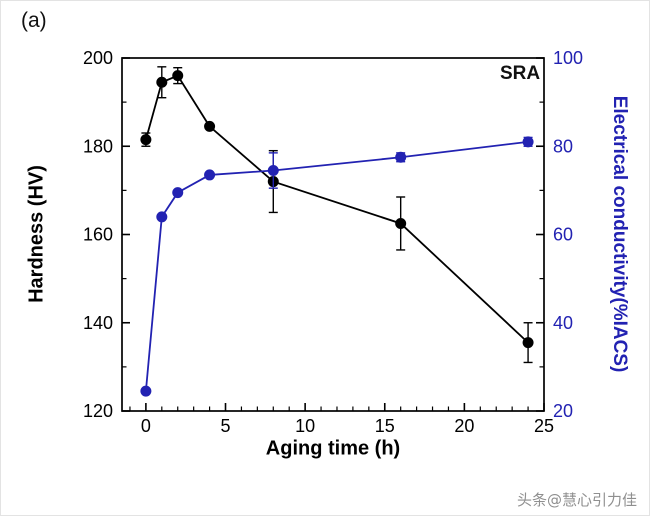 This screenshot has height=516, width=650. Describe the element at coordinates (98, 323) in the screenshot. I see `svg-text: 140` at that location.